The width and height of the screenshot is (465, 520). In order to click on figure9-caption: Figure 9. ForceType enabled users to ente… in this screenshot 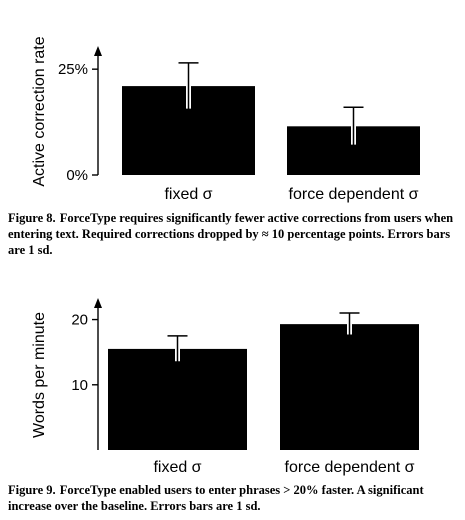, I will do `click(233, 498)`.